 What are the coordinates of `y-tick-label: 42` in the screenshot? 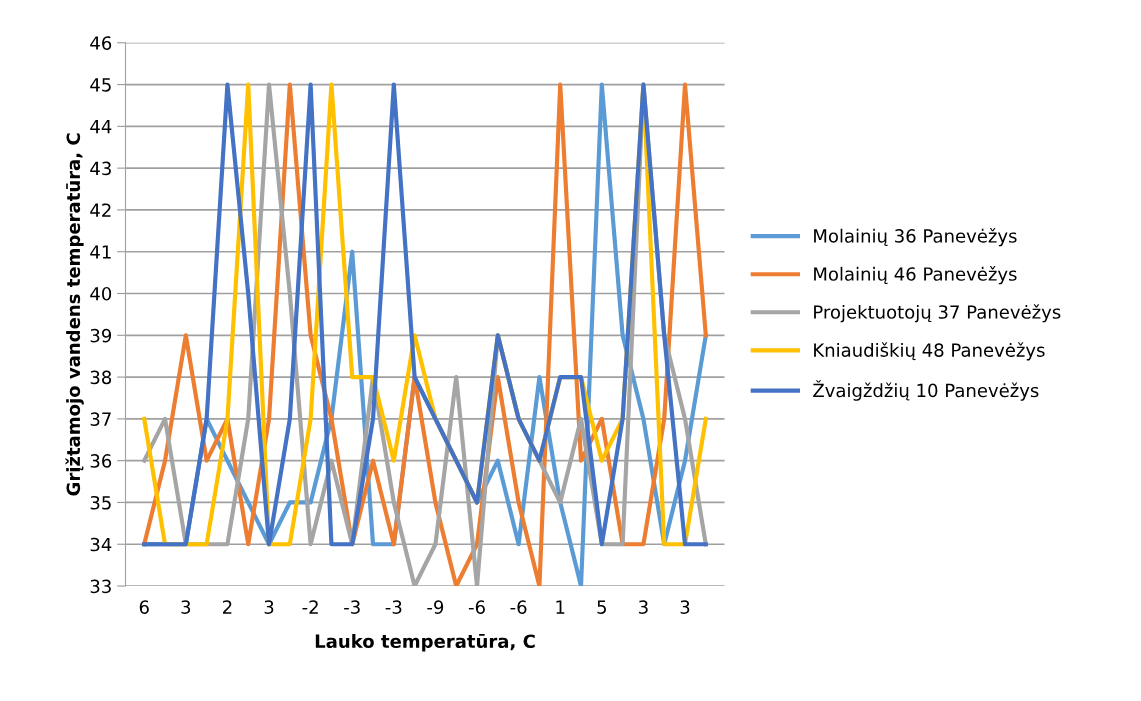 It's located at (100, 210).